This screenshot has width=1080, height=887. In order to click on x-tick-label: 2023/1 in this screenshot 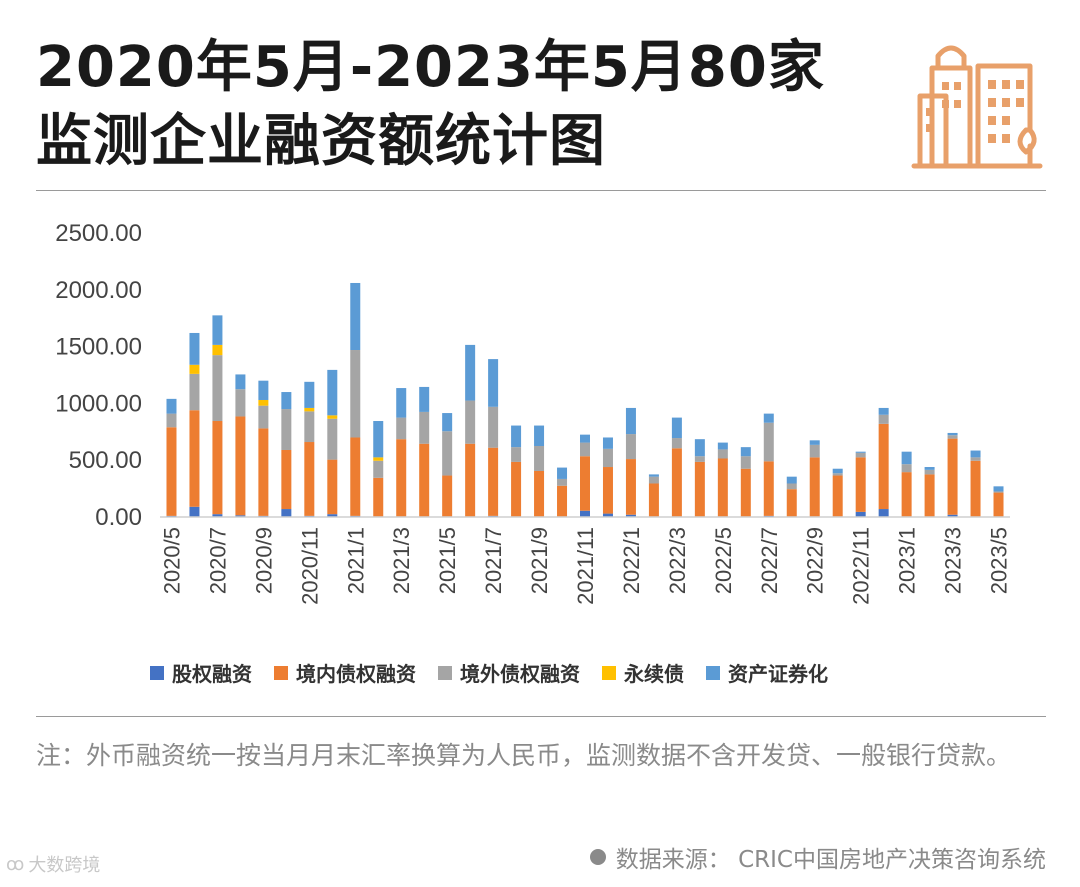, I will do `click(907, 560)`.